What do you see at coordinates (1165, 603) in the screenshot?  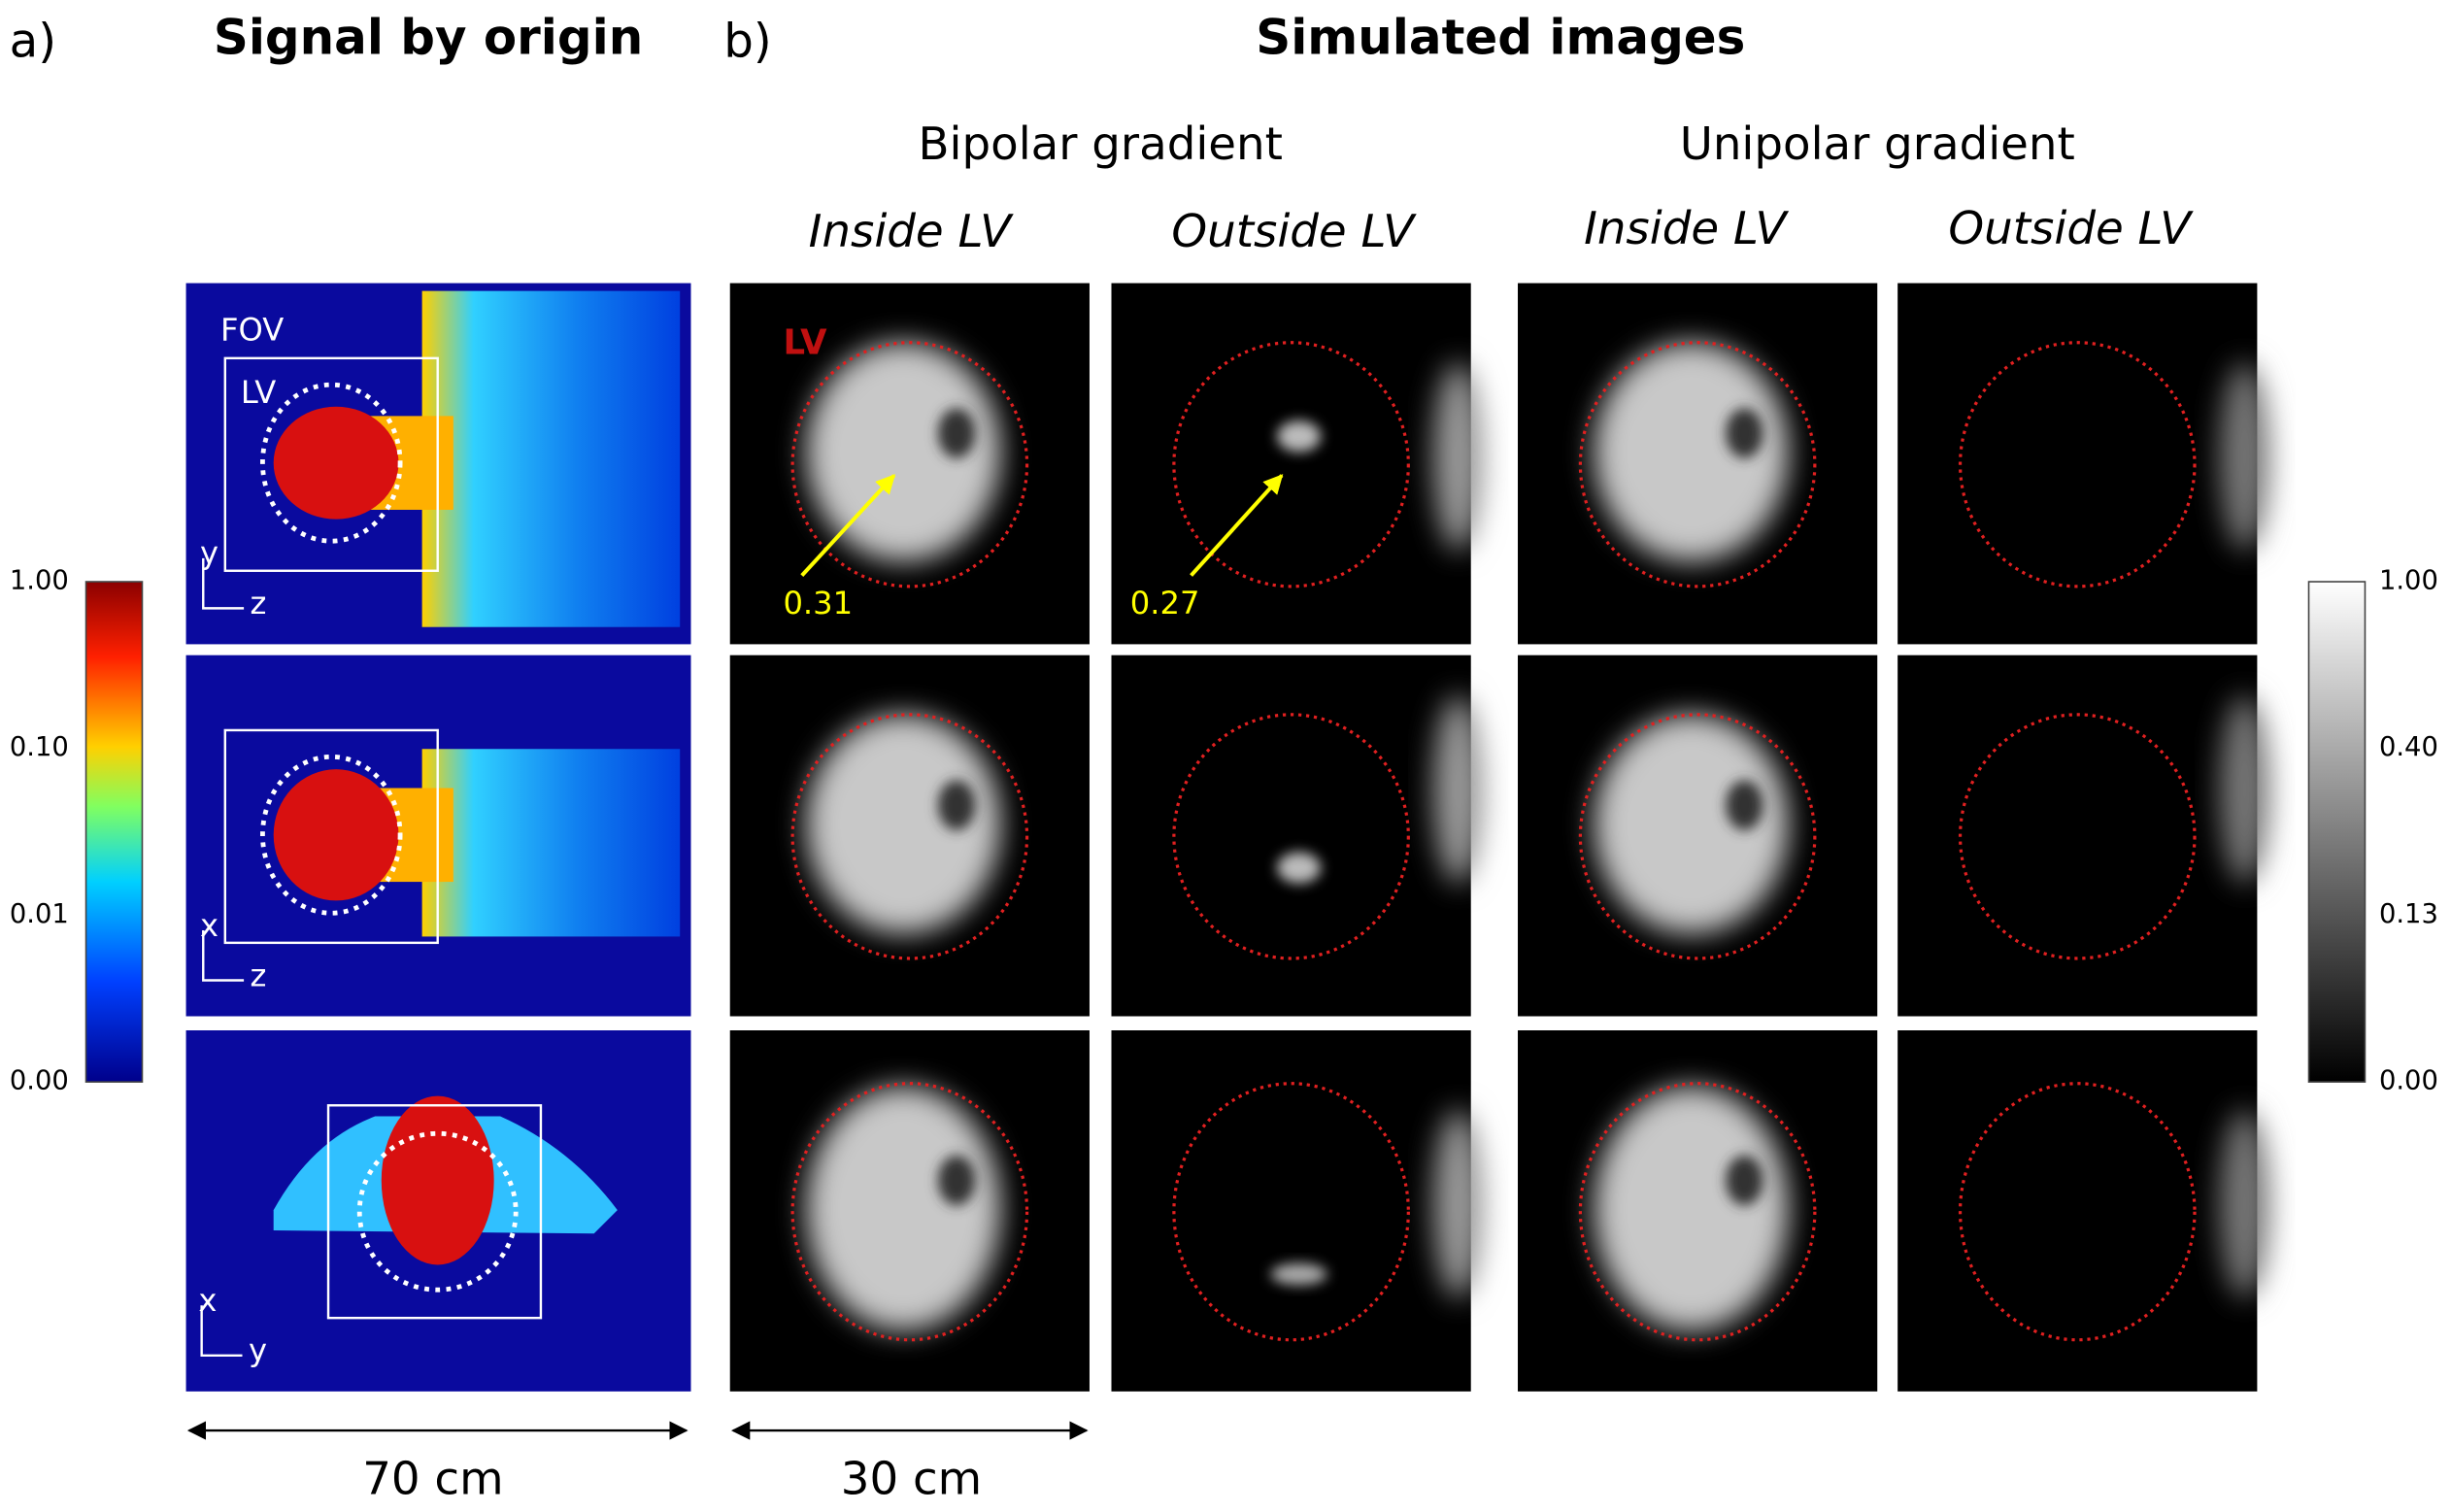 I see `annotation: 0.27` at bounding box center [1165, 603].